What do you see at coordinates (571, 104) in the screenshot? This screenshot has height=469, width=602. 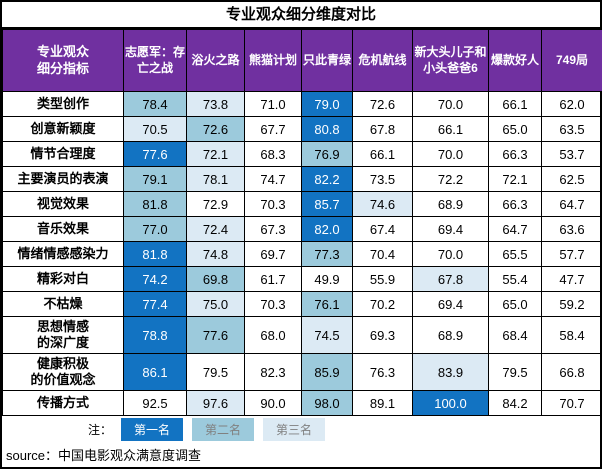 I see `score-cell: 62.0` at bounding box center [571, 104].